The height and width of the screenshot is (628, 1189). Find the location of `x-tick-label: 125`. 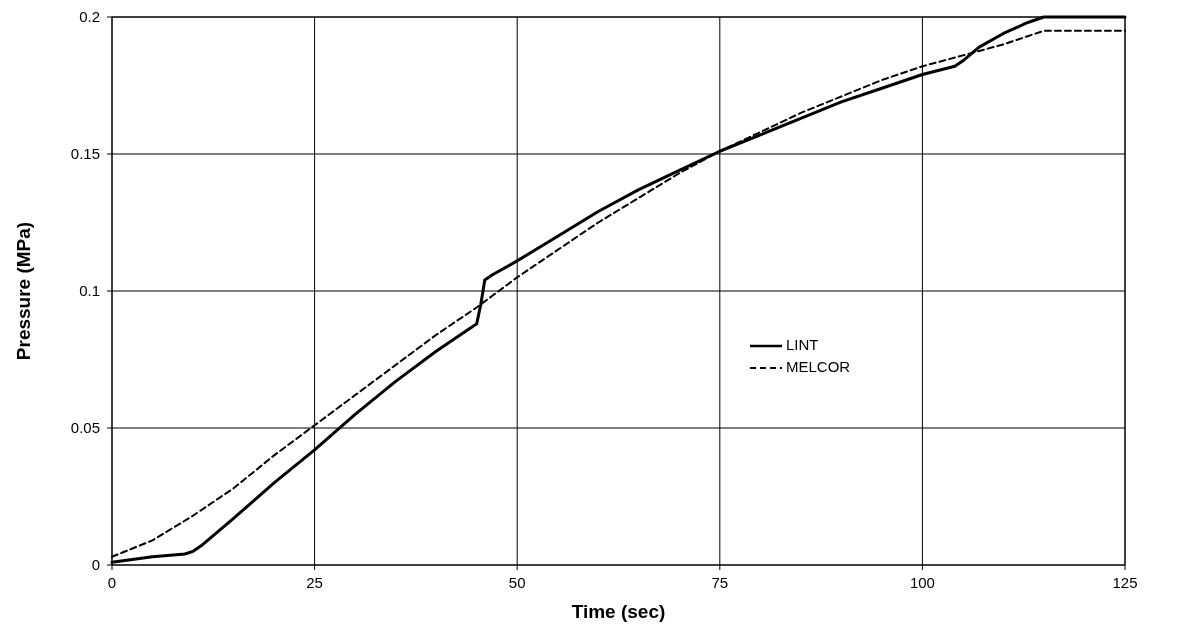

x-tick-label: 125 is located at coordinates (1125, 582).